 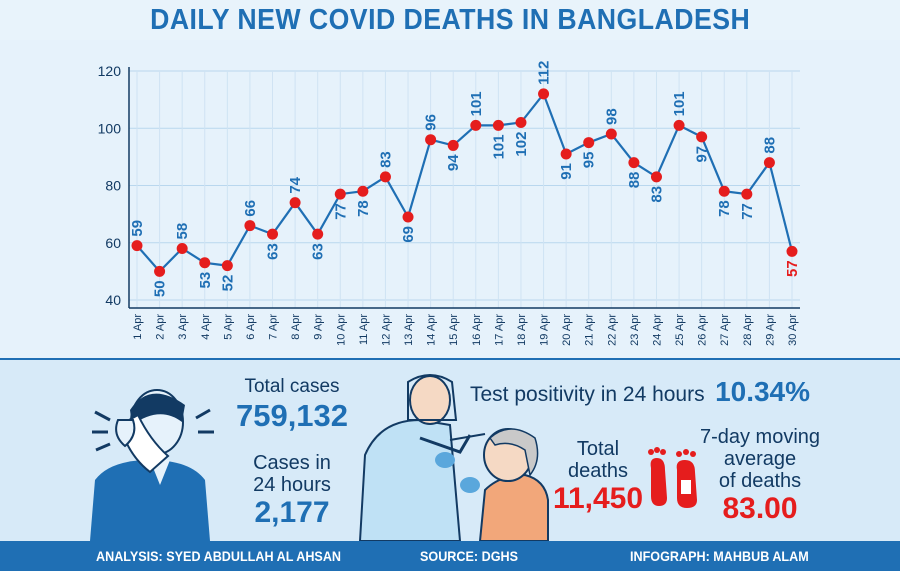 What do you see at coordinates (703, 330) in the screenshot?
I see `x-tick-label: 26 Apr` at bounding box center [703, 330].